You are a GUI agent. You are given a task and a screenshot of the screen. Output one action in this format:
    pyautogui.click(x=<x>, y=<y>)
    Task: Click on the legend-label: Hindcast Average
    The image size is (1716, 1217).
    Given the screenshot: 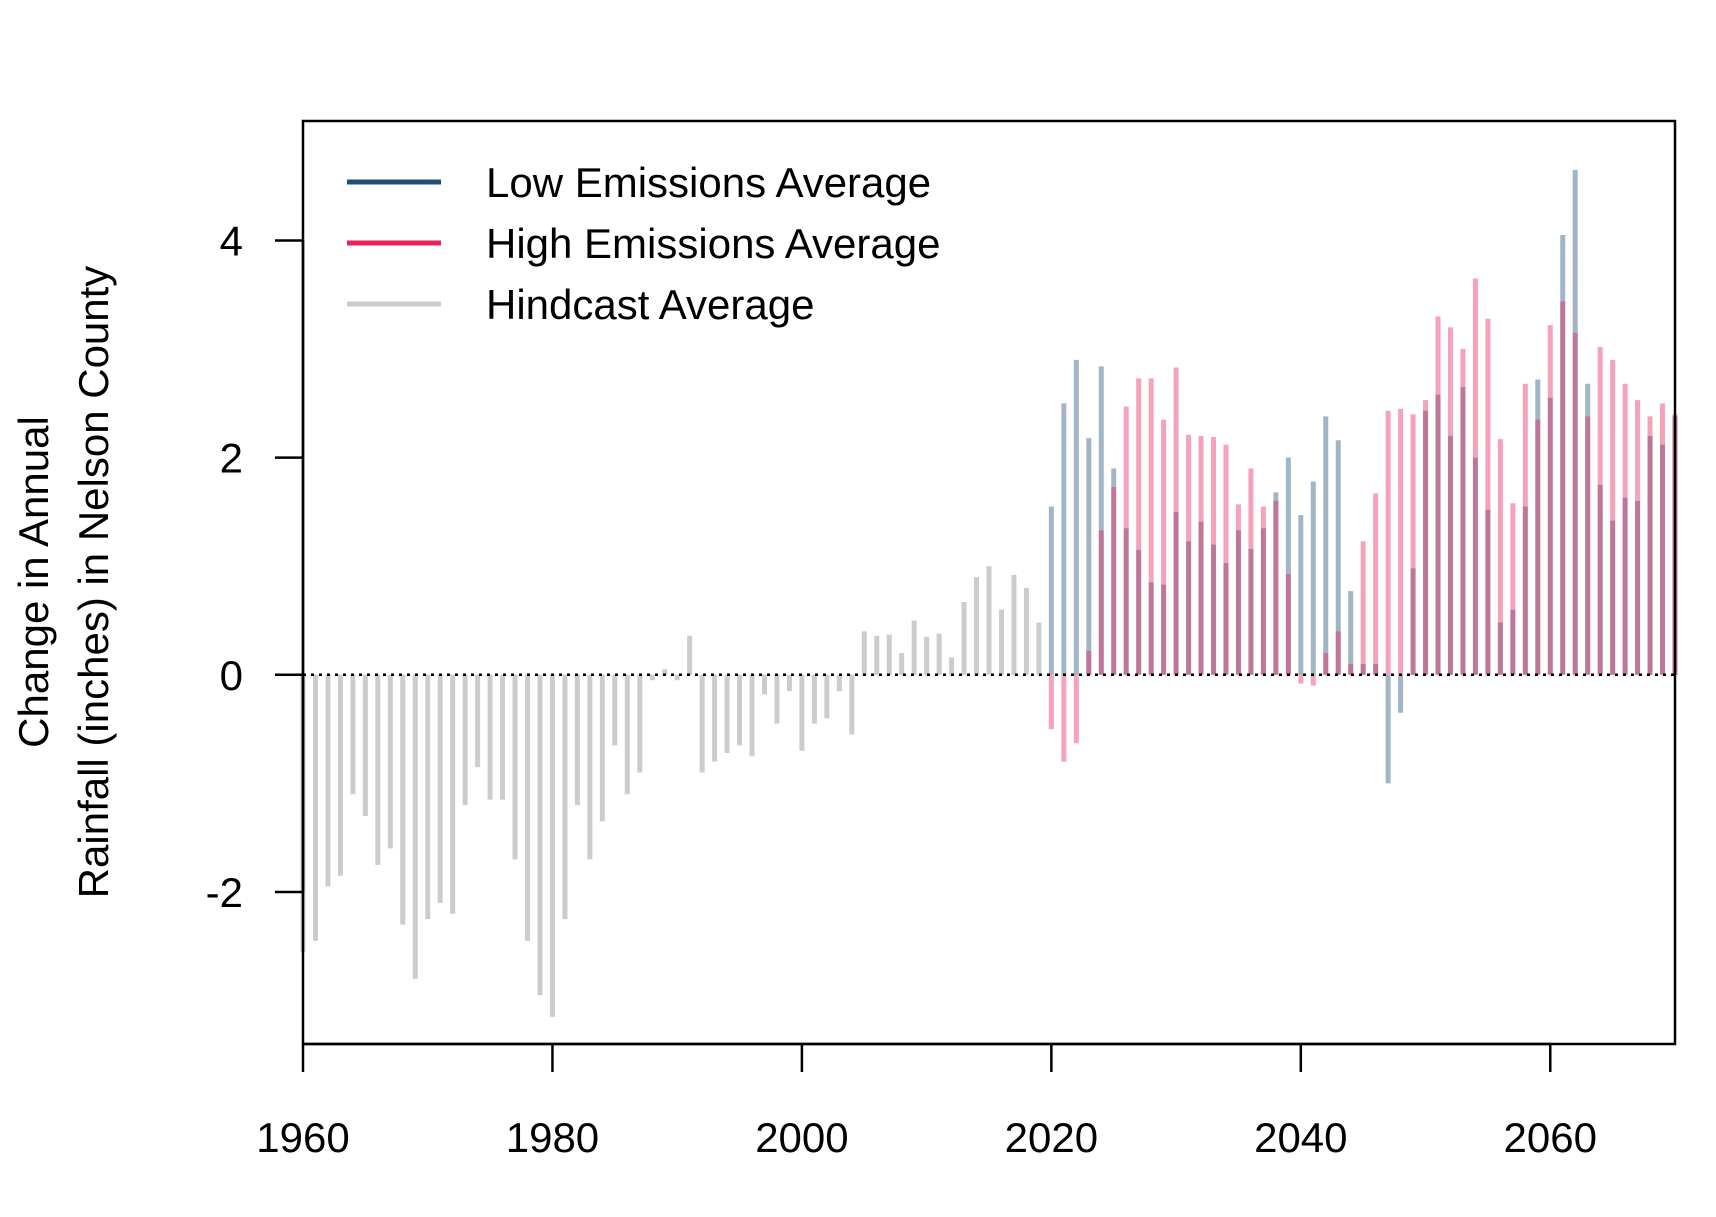 What is the action you would take?
    pyautogui.click(x=650, y=304)
    